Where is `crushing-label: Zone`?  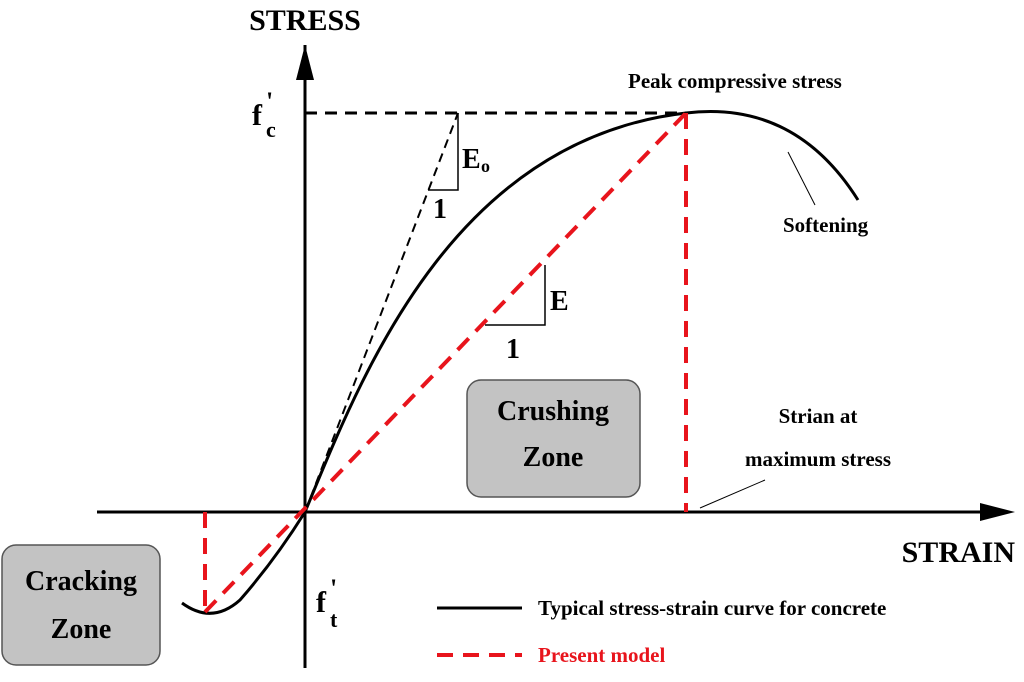 crushing-label: Zone is located at coordinates (553, 457).